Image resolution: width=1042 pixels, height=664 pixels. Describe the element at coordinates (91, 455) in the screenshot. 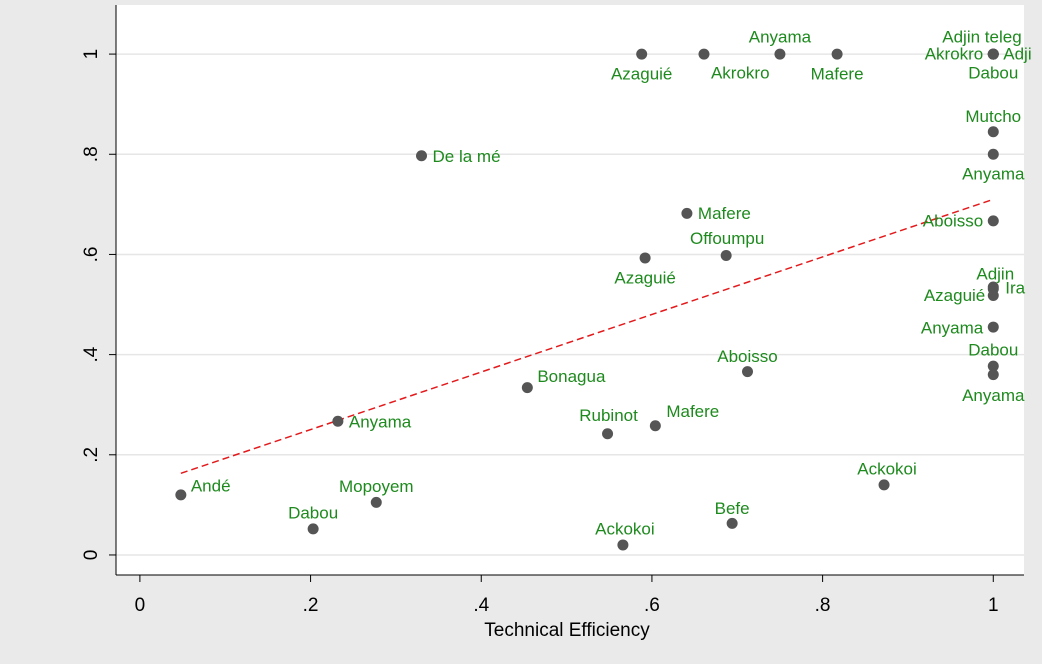

I see `y-tick-label: .2` at that location.